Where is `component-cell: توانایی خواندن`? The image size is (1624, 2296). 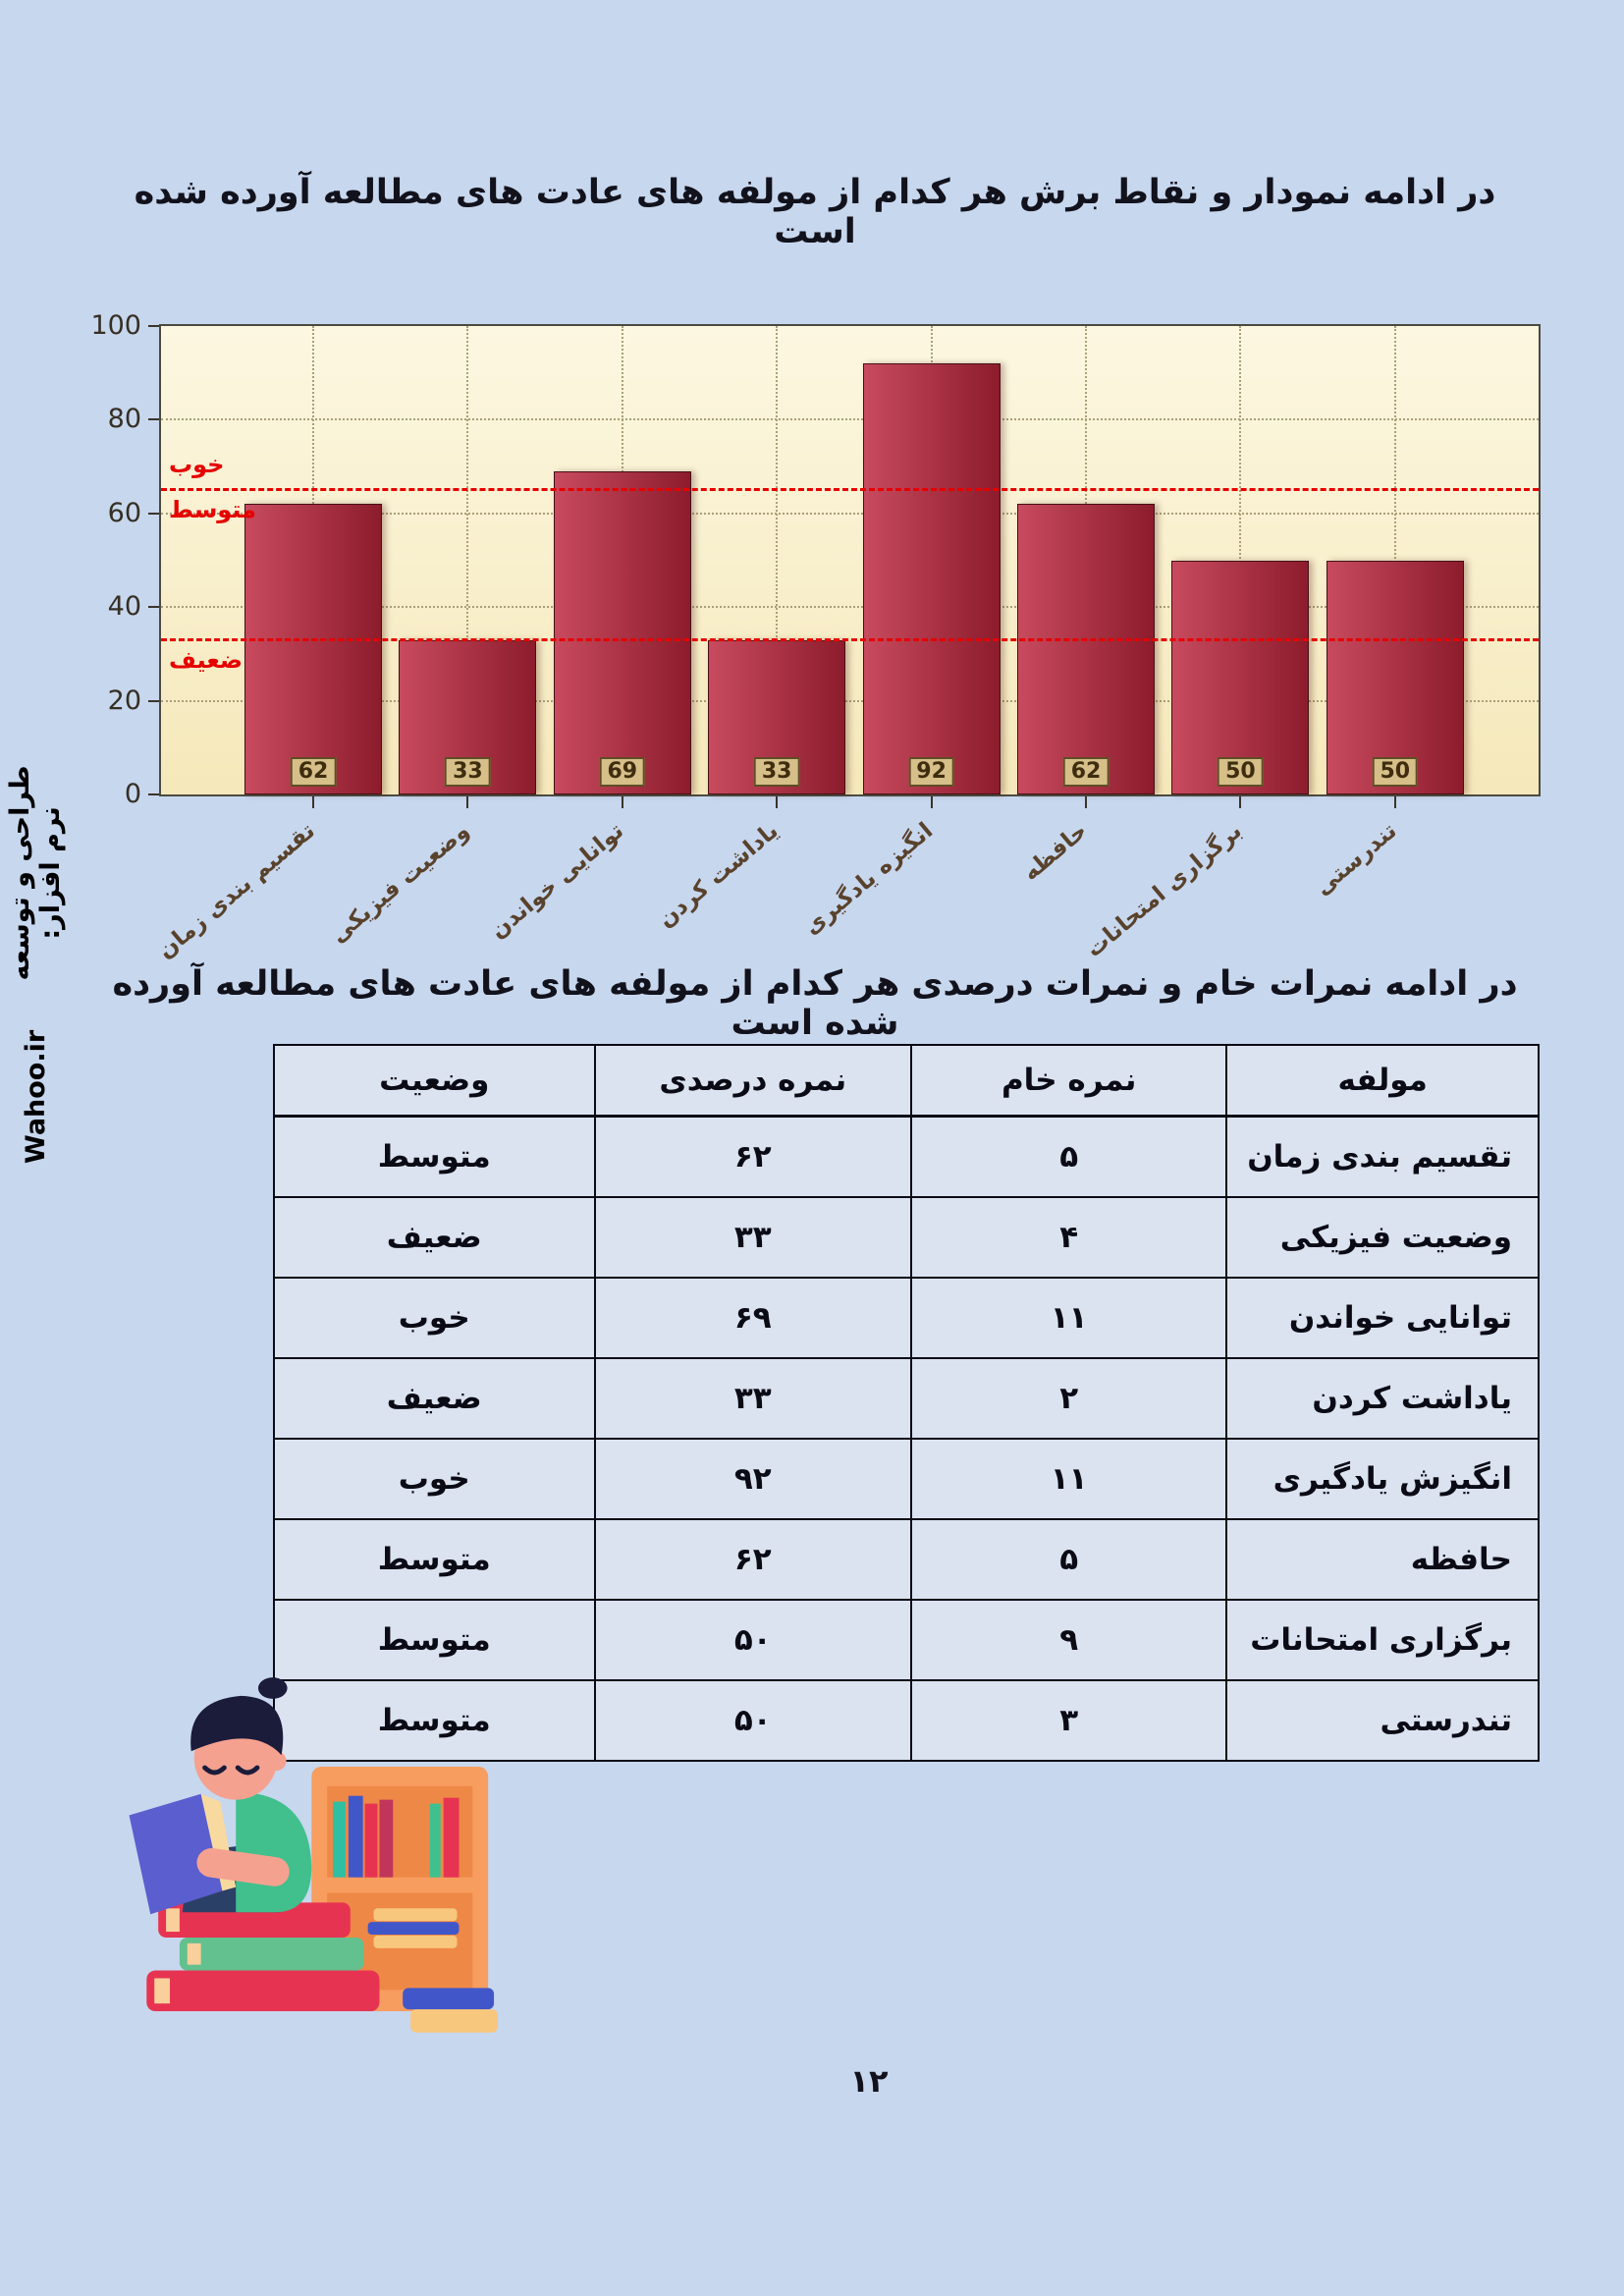 component-cell: توانایی خواندن is located at coordinates (1382, 1318).